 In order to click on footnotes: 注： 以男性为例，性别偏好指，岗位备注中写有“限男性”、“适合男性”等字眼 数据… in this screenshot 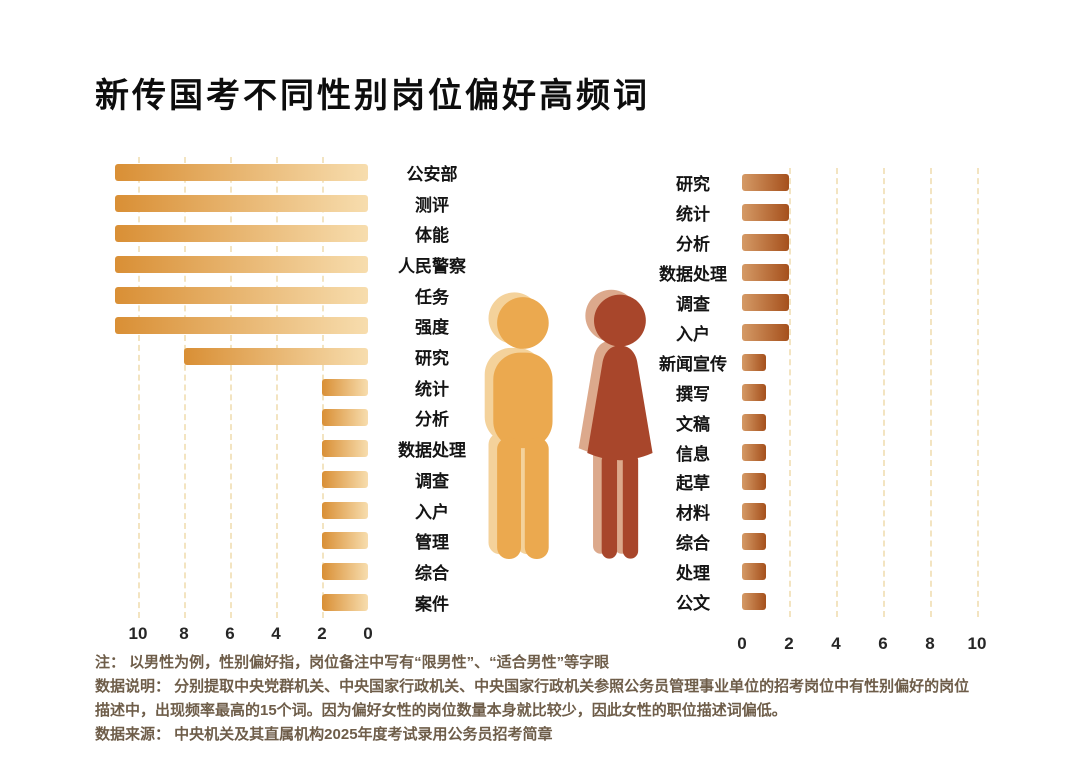, I will do `click(537, 699)`.